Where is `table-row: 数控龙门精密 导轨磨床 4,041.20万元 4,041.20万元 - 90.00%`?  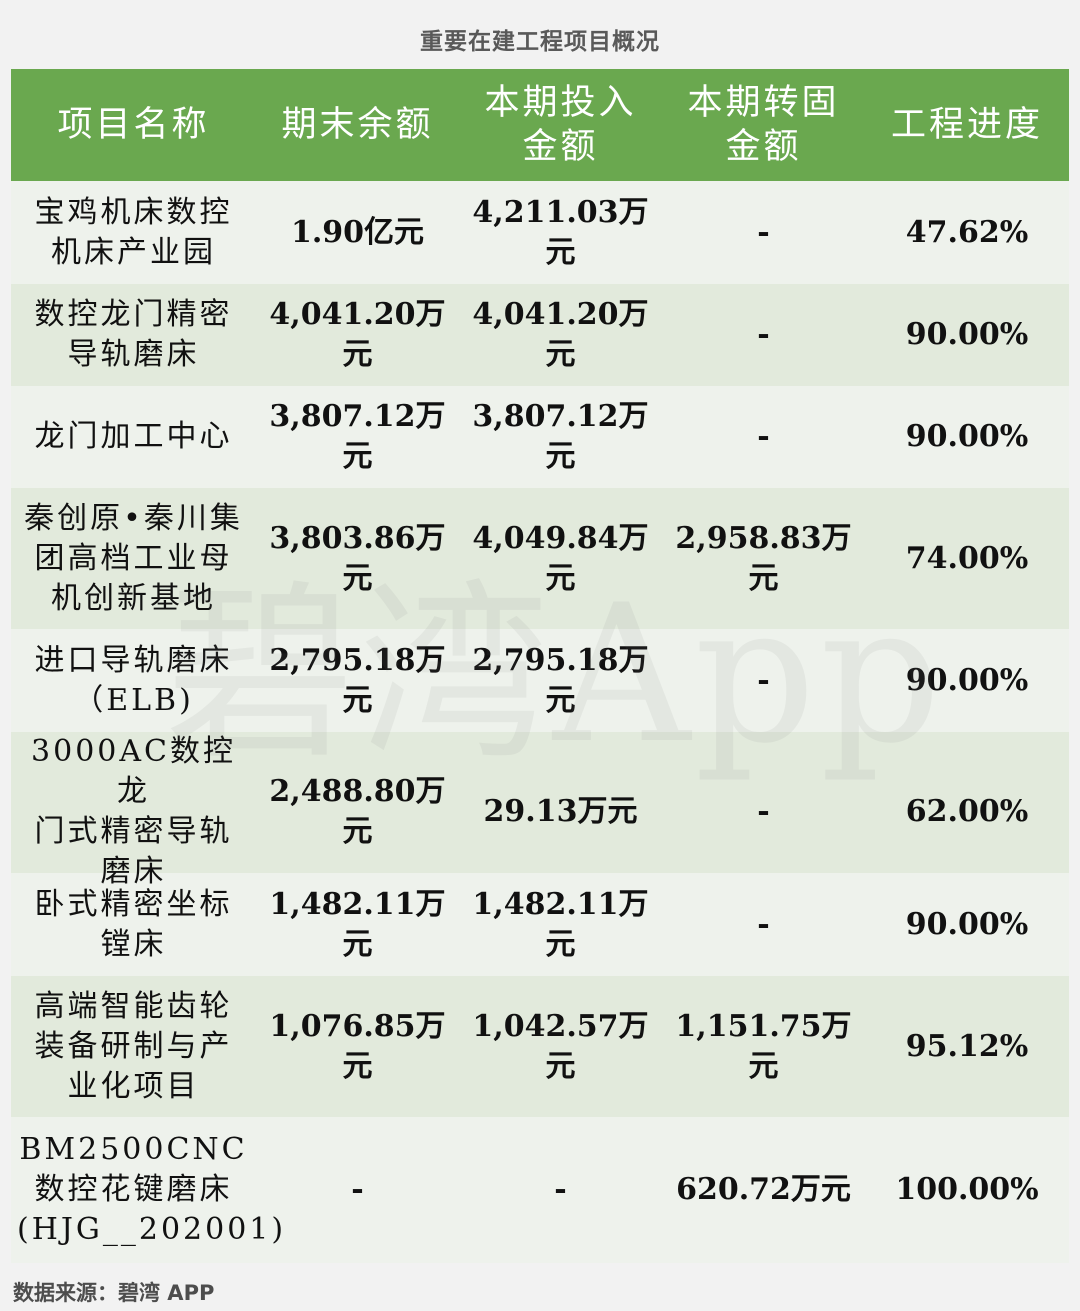 table-row: 数控龙门精密 导轨磨床 4,041.20万元 4,041.20万元 - 90.00% is located at coordinates (540, 335).